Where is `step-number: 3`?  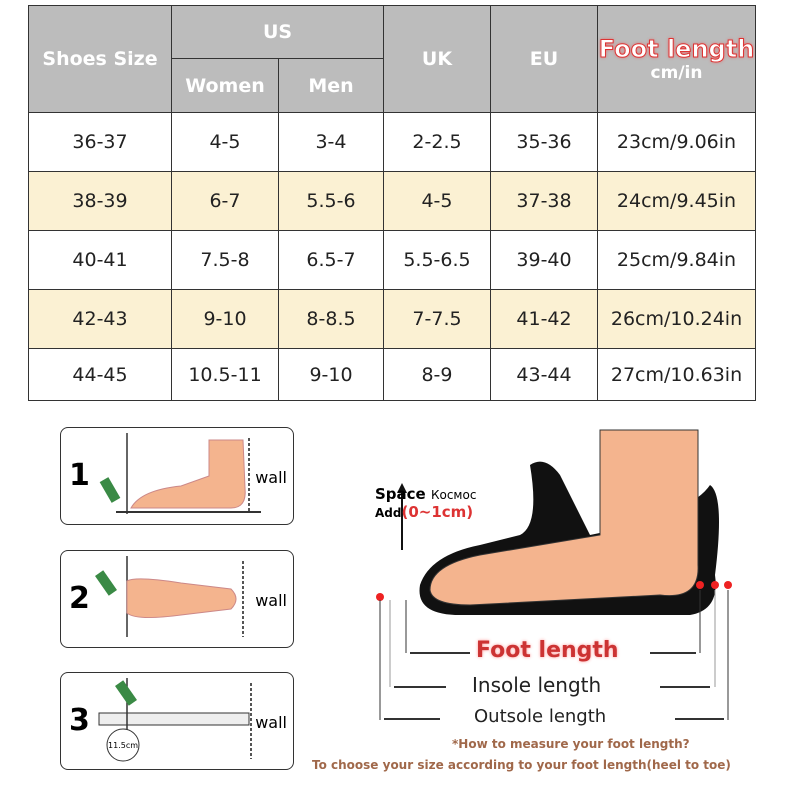
step-number: 3 is located at coordinates (79, 720).